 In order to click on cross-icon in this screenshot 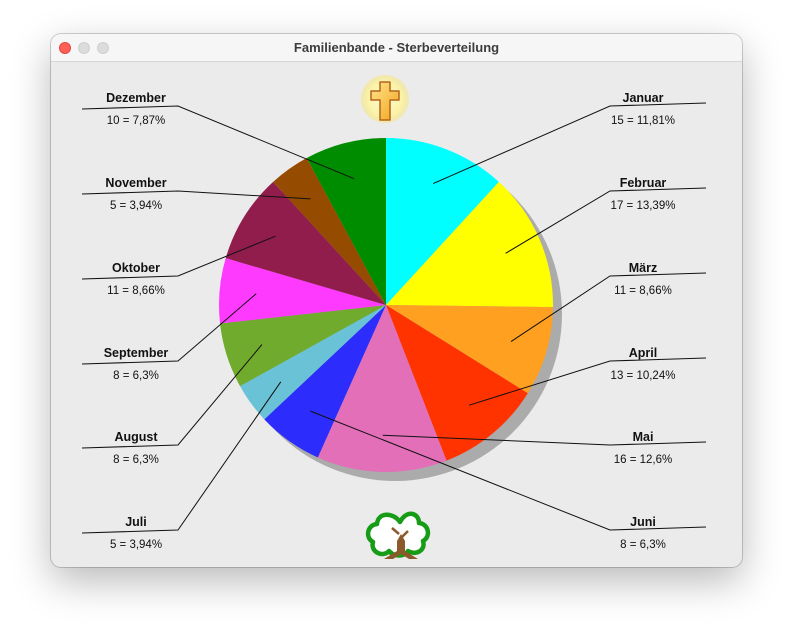, I will do `click(385, 99)`.